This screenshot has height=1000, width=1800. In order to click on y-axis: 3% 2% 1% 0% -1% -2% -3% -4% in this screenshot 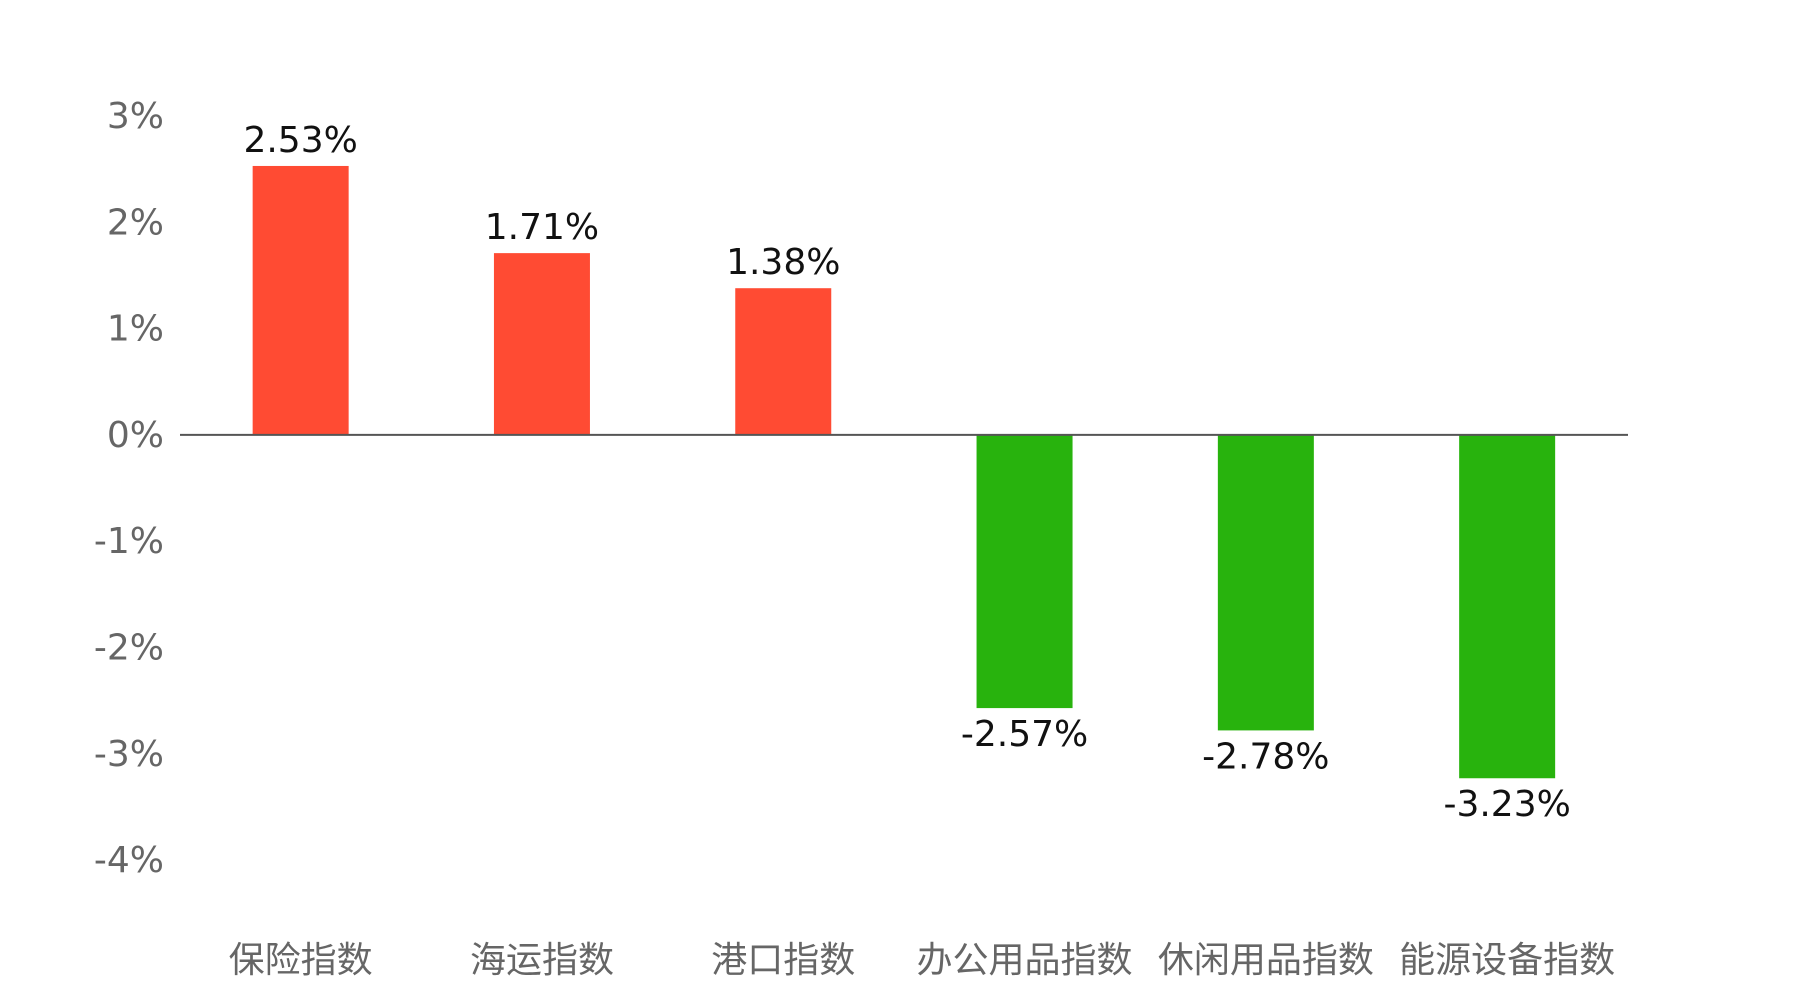, I will do `click(129, 488)`.